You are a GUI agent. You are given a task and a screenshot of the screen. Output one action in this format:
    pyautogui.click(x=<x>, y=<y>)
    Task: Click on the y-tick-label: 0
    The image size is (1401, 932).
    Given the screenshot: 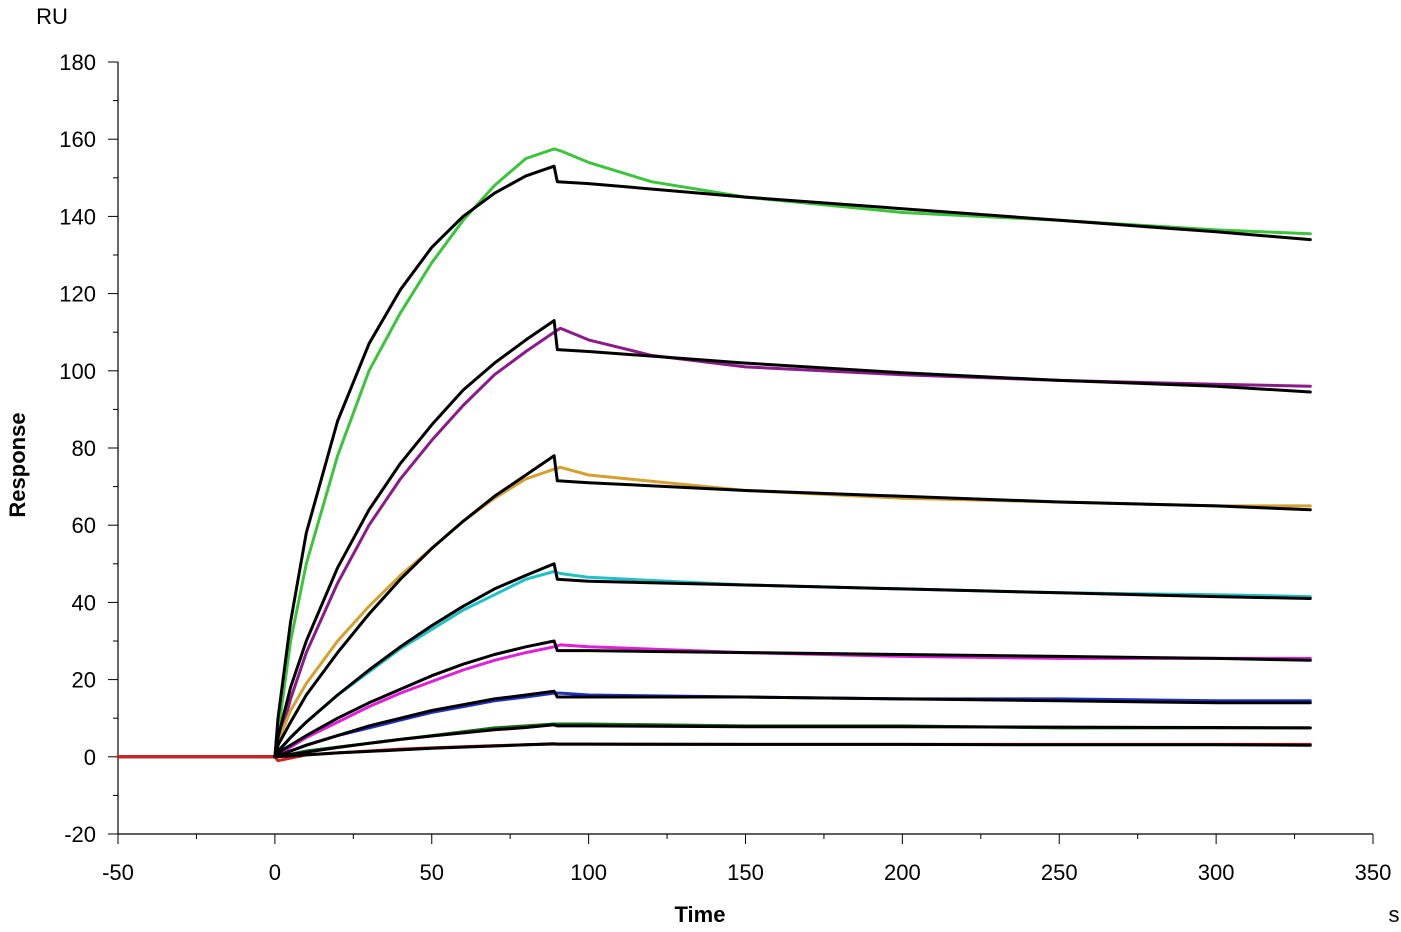 What is the action you would take?
    pyautogui.click(x=90, y=757)
    